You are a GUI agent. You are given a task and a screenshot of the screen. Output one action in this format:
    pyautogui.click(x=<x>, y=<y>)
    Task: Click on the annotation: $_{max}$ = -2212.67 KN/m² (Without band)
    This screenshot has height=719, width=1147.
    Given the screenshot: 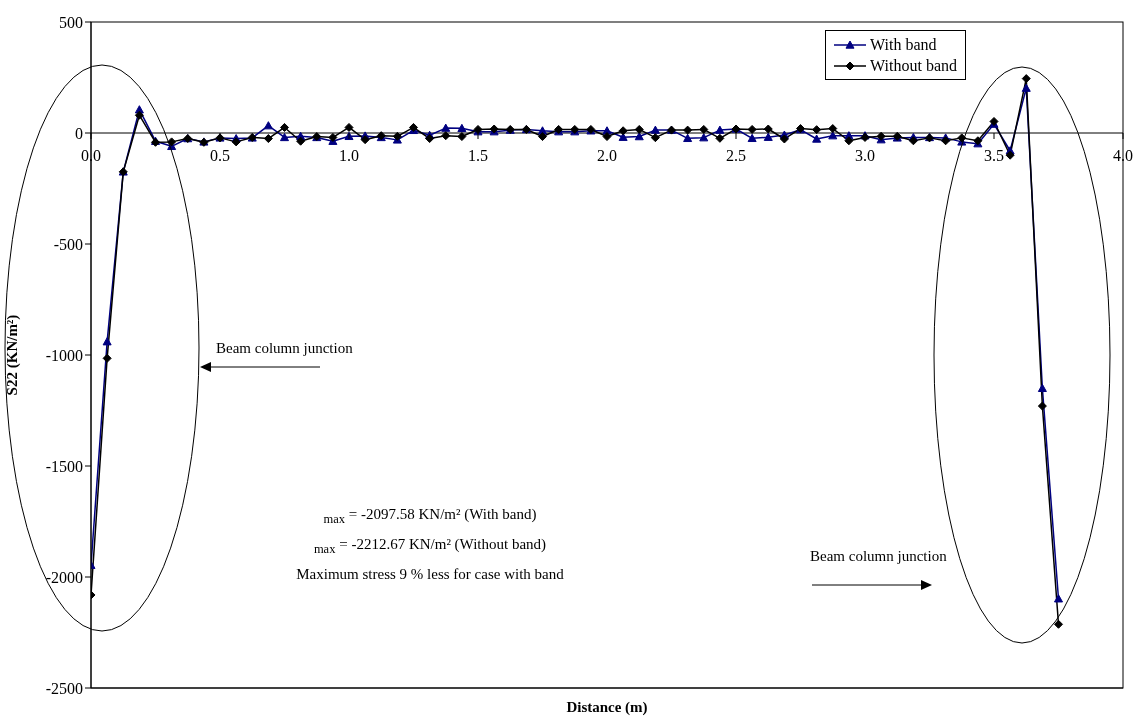 What is the action you would take?
    pyautogui.click(x=430, y=546)
    